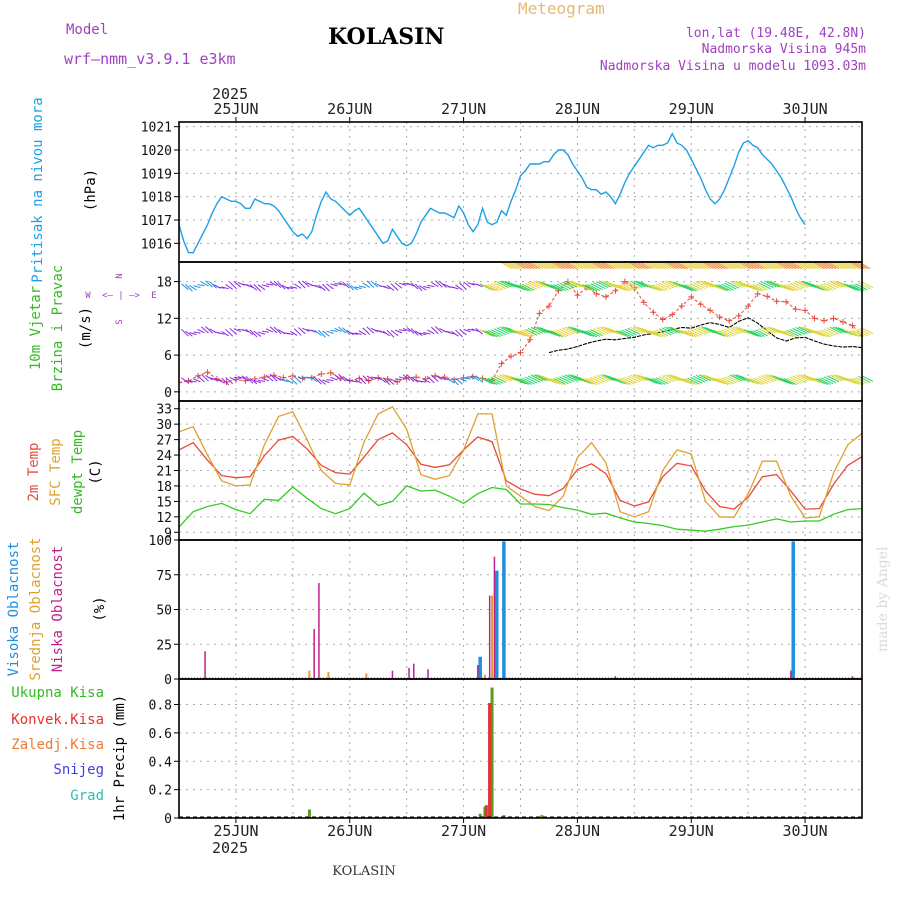  Describe the element at coordinates (164, 472) in the screenshot. I see `temperature-ytick-label: 21` at that location.